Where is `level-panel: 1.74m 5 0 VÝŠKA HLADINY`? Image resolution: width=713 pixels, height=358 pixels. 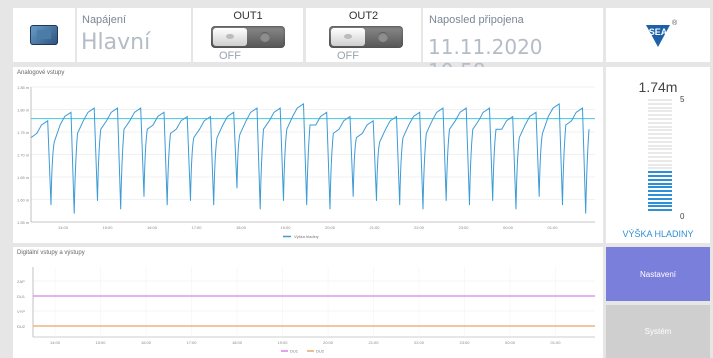 level-panel: 1.74m 5 0 VÝŠKA HLADINY is located at coordinates (658, 155).